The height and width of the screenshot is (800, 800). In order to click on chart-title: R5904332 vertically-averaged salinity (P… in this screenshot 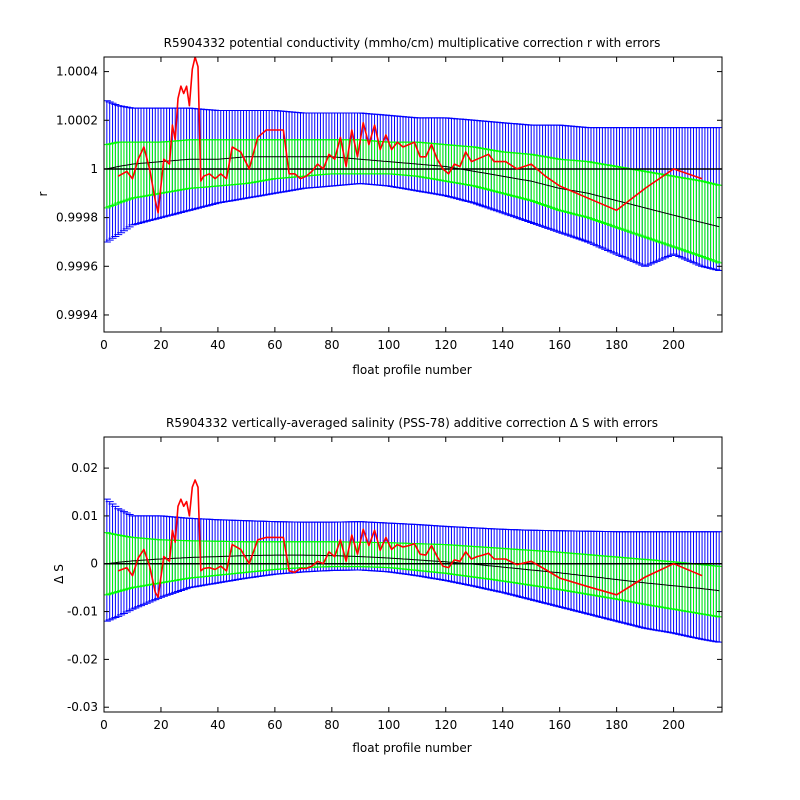, I will do `click(412, 423)`.